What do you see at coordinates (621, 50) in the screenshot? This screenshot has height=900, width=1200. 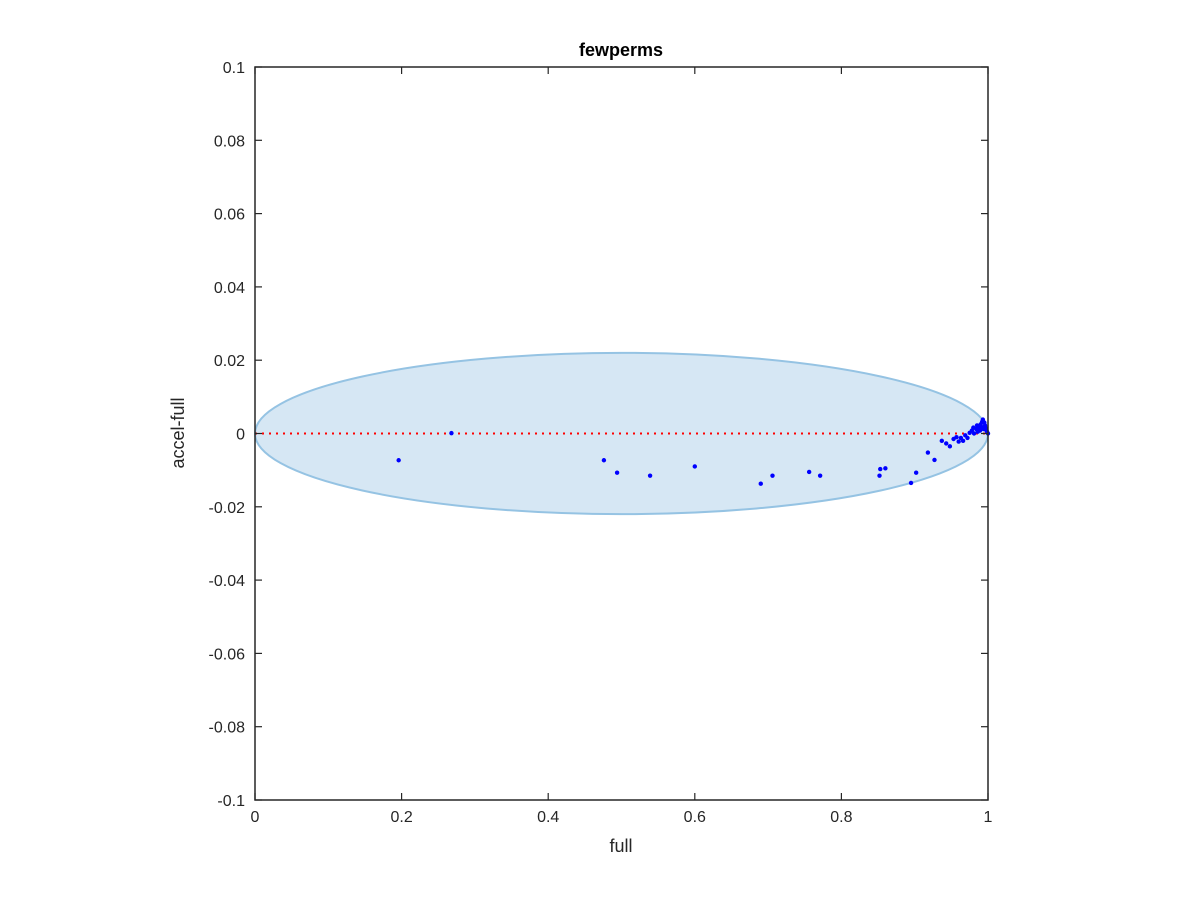 I see `chart-title: fewperms` at bounding box center [621, 50].